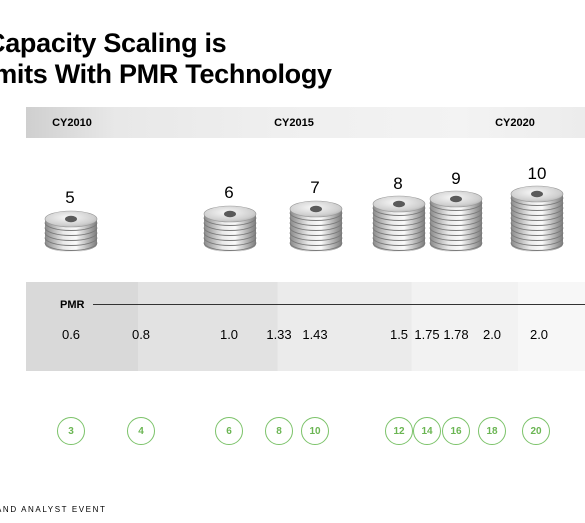 This screenshot has width=585, height=523. Describe the element at coordinates (456, 334) in the screenshot. I see `pmr-value: 1.78` at that location.